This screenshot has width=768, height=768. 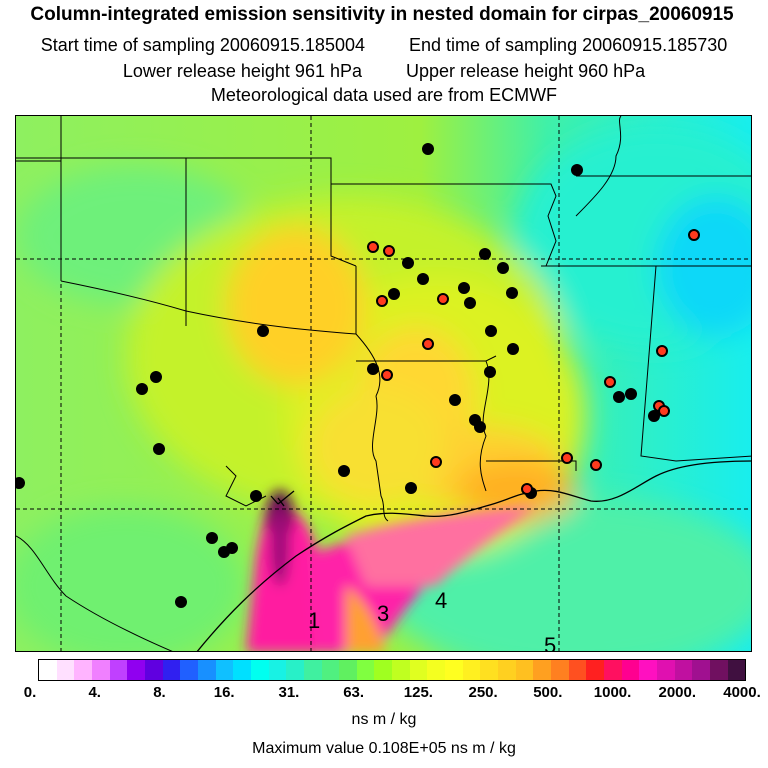 What do you see at coordinates (289, 692) in the screenshot?
I see `colorbar-tick-label: 31.` at bounding box center [289, 692].